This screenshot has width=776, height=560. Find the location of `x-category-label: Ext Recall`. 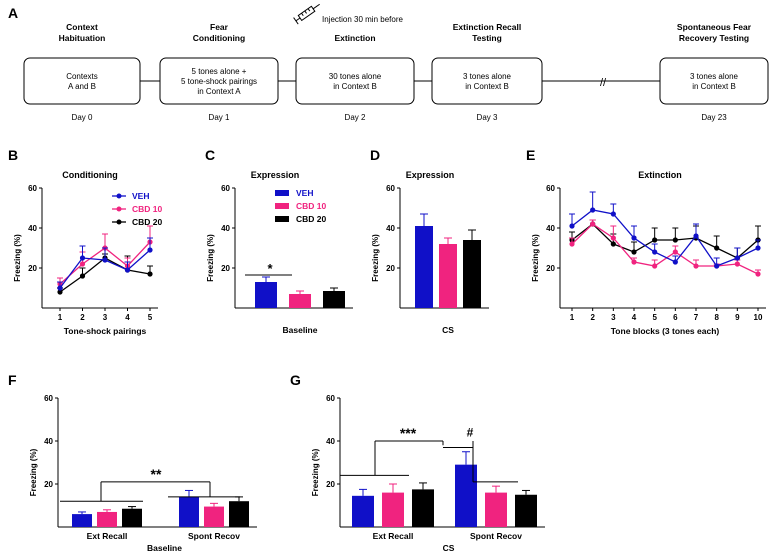

x-category-label: Ext Recall is located at coordinates (107, 536).